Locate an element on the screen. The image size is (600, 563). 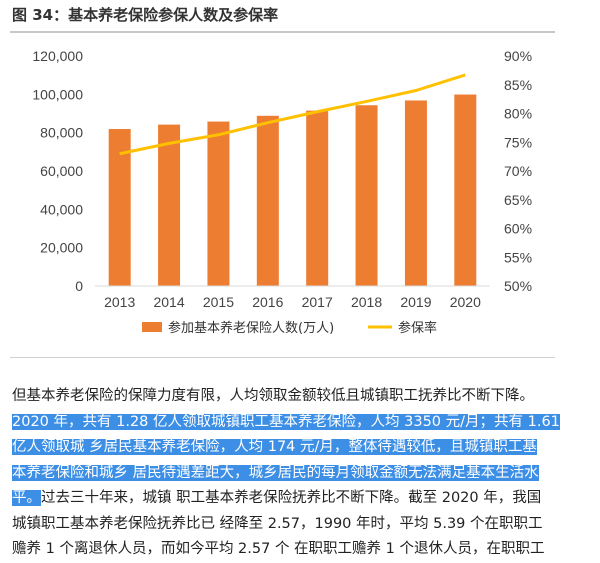
left-tick-label: 80,000 is located at coordinates (61, 133).